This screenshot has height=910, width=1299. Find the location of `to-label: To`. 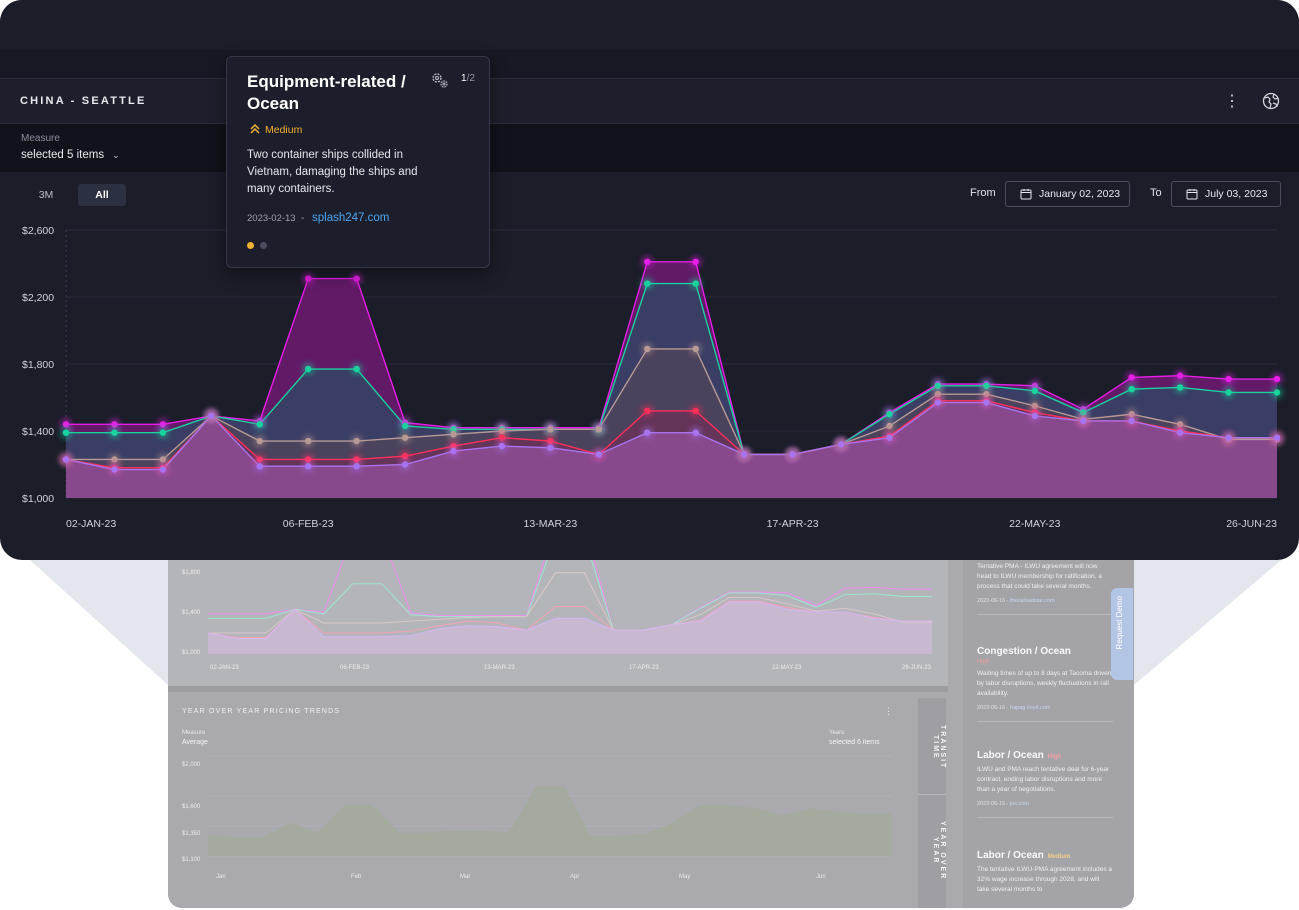

to-label: To is located at coordinates (1156, 193).